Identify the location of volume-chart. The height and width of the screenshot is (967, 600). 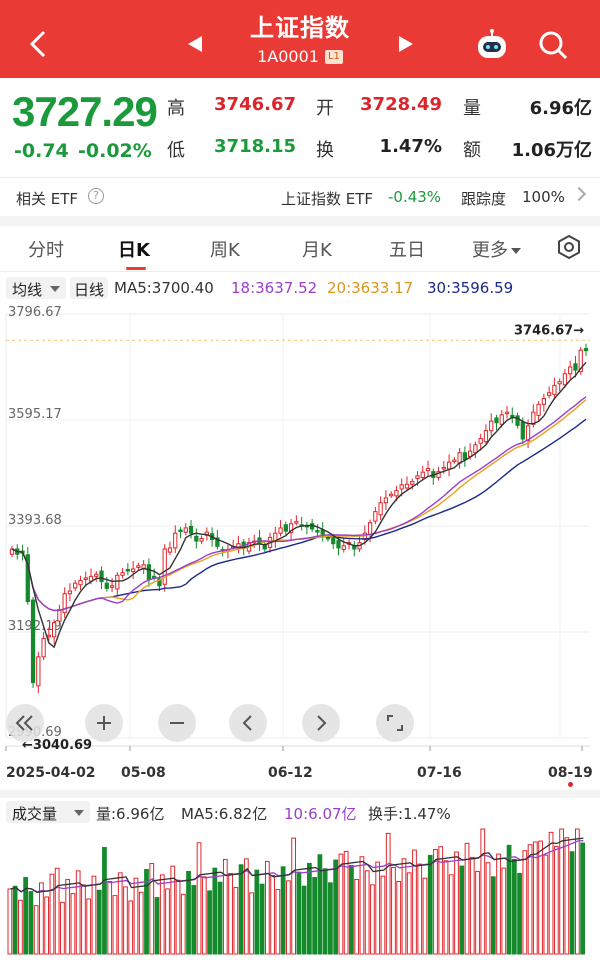
(300, 889).